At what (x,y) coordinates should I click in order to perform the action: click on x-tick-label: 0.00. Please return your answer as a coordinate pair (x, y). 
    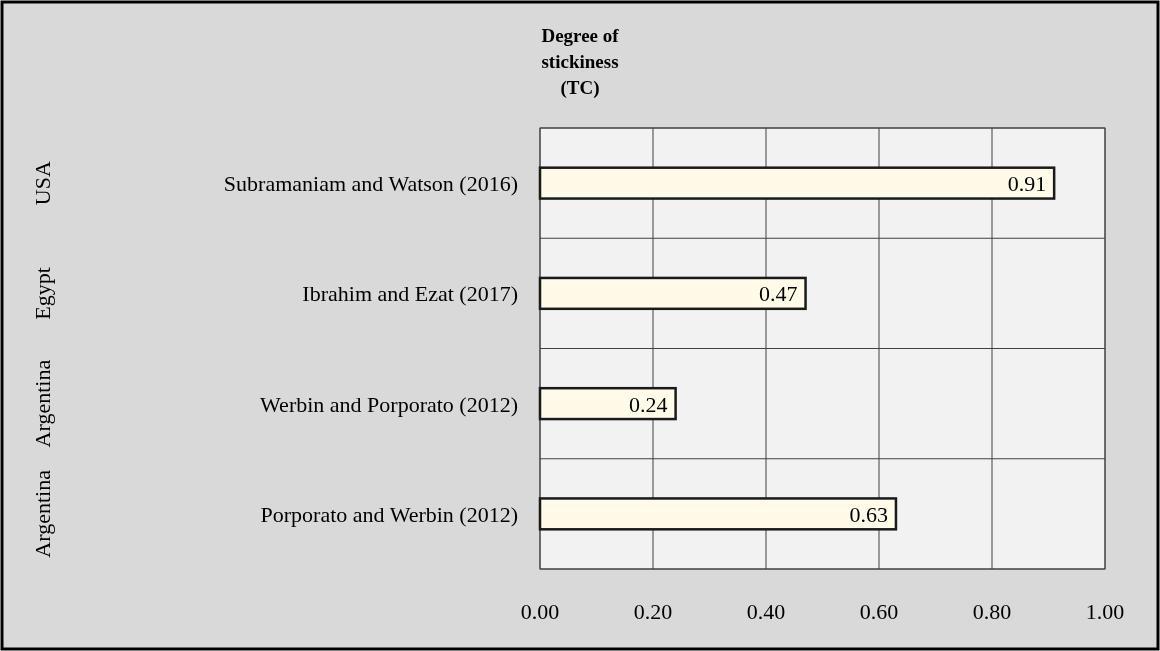
    Looking at the image, I should click on (540, 611).